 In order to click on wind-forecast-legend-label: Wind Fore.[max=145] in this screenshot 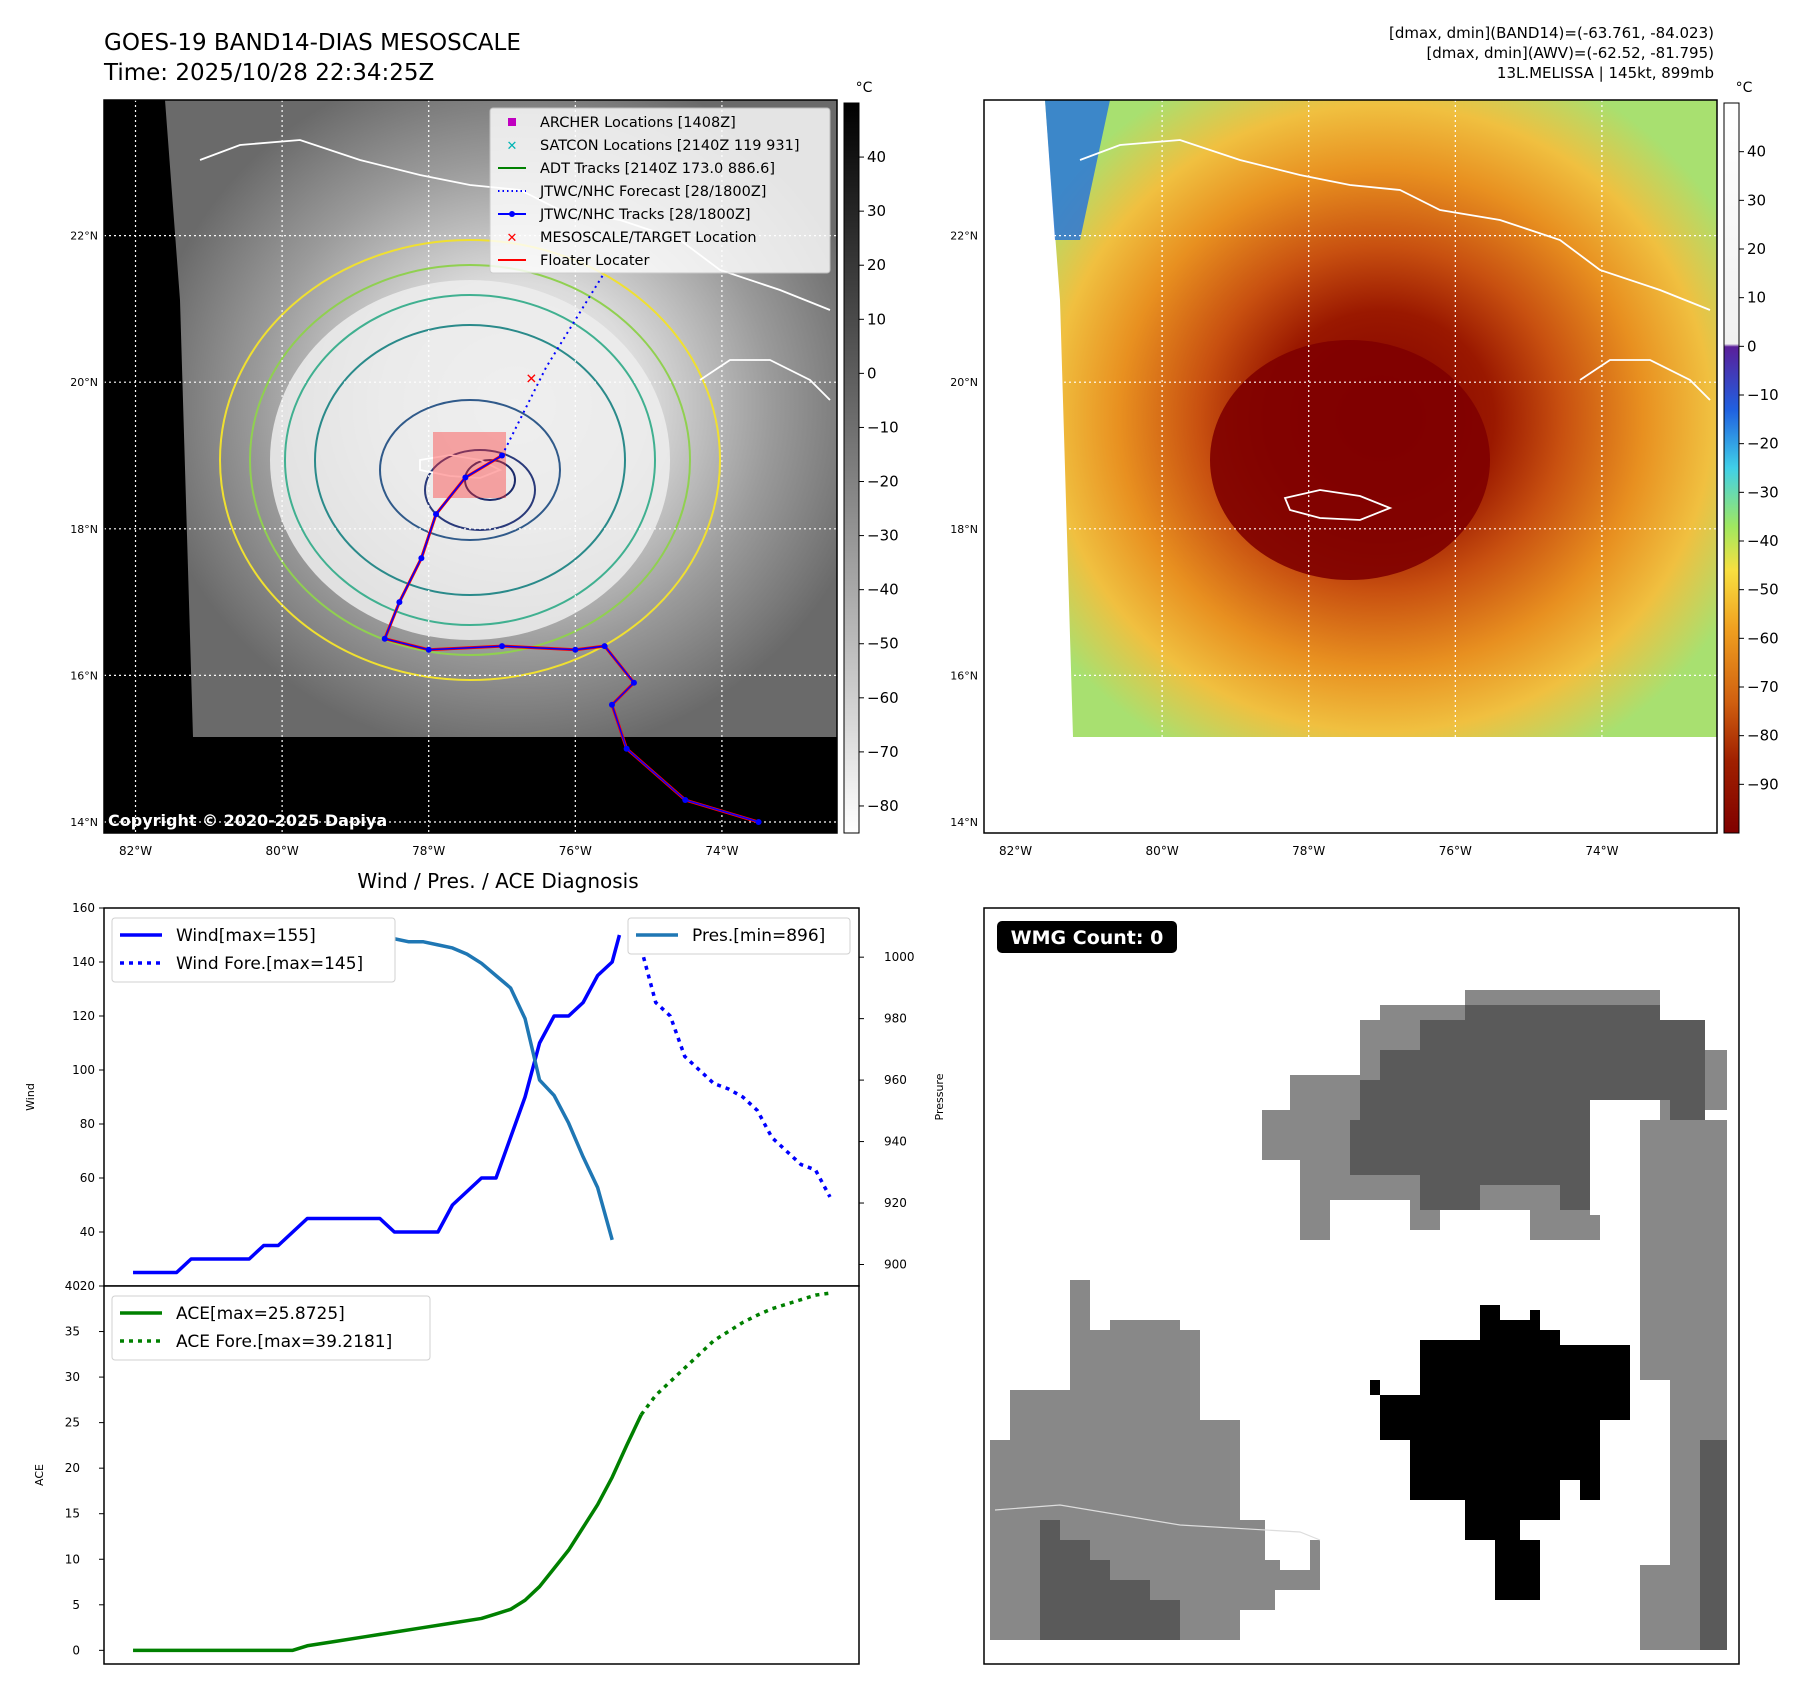, I will do `click(269, 964)`.